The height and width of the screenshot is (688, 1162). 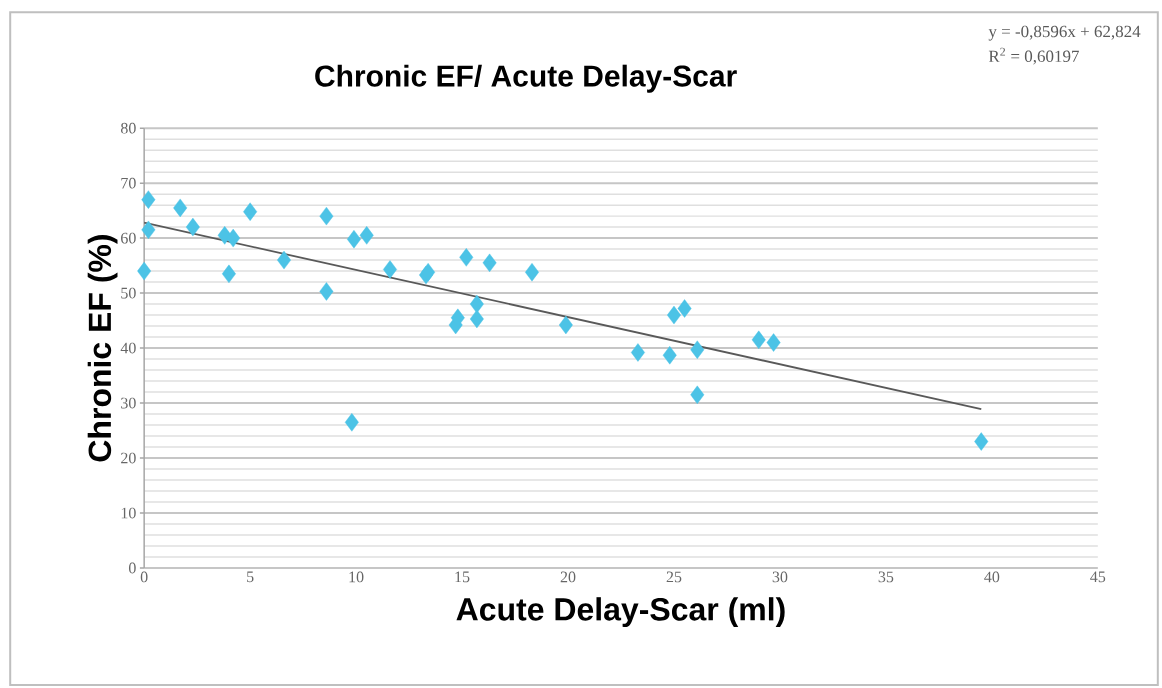 What do you see at coordinates (526, 78) in the screenshot?
I see `chart-title: Chronic EF/ Acute Delay-Scar` at bounding box center [526, 78].